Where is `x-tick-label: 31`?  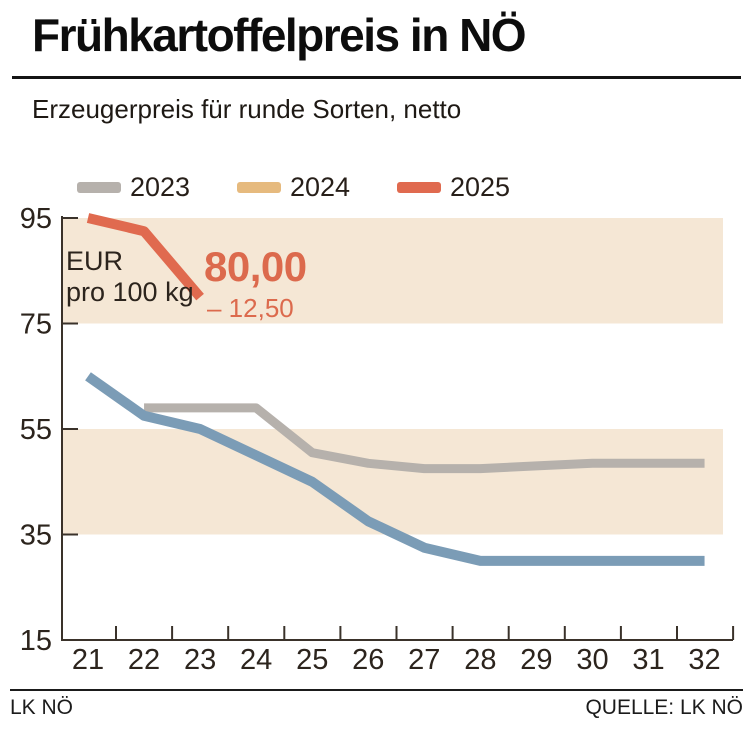 x-tick-label: 31 is located at coordinates (648, 660).